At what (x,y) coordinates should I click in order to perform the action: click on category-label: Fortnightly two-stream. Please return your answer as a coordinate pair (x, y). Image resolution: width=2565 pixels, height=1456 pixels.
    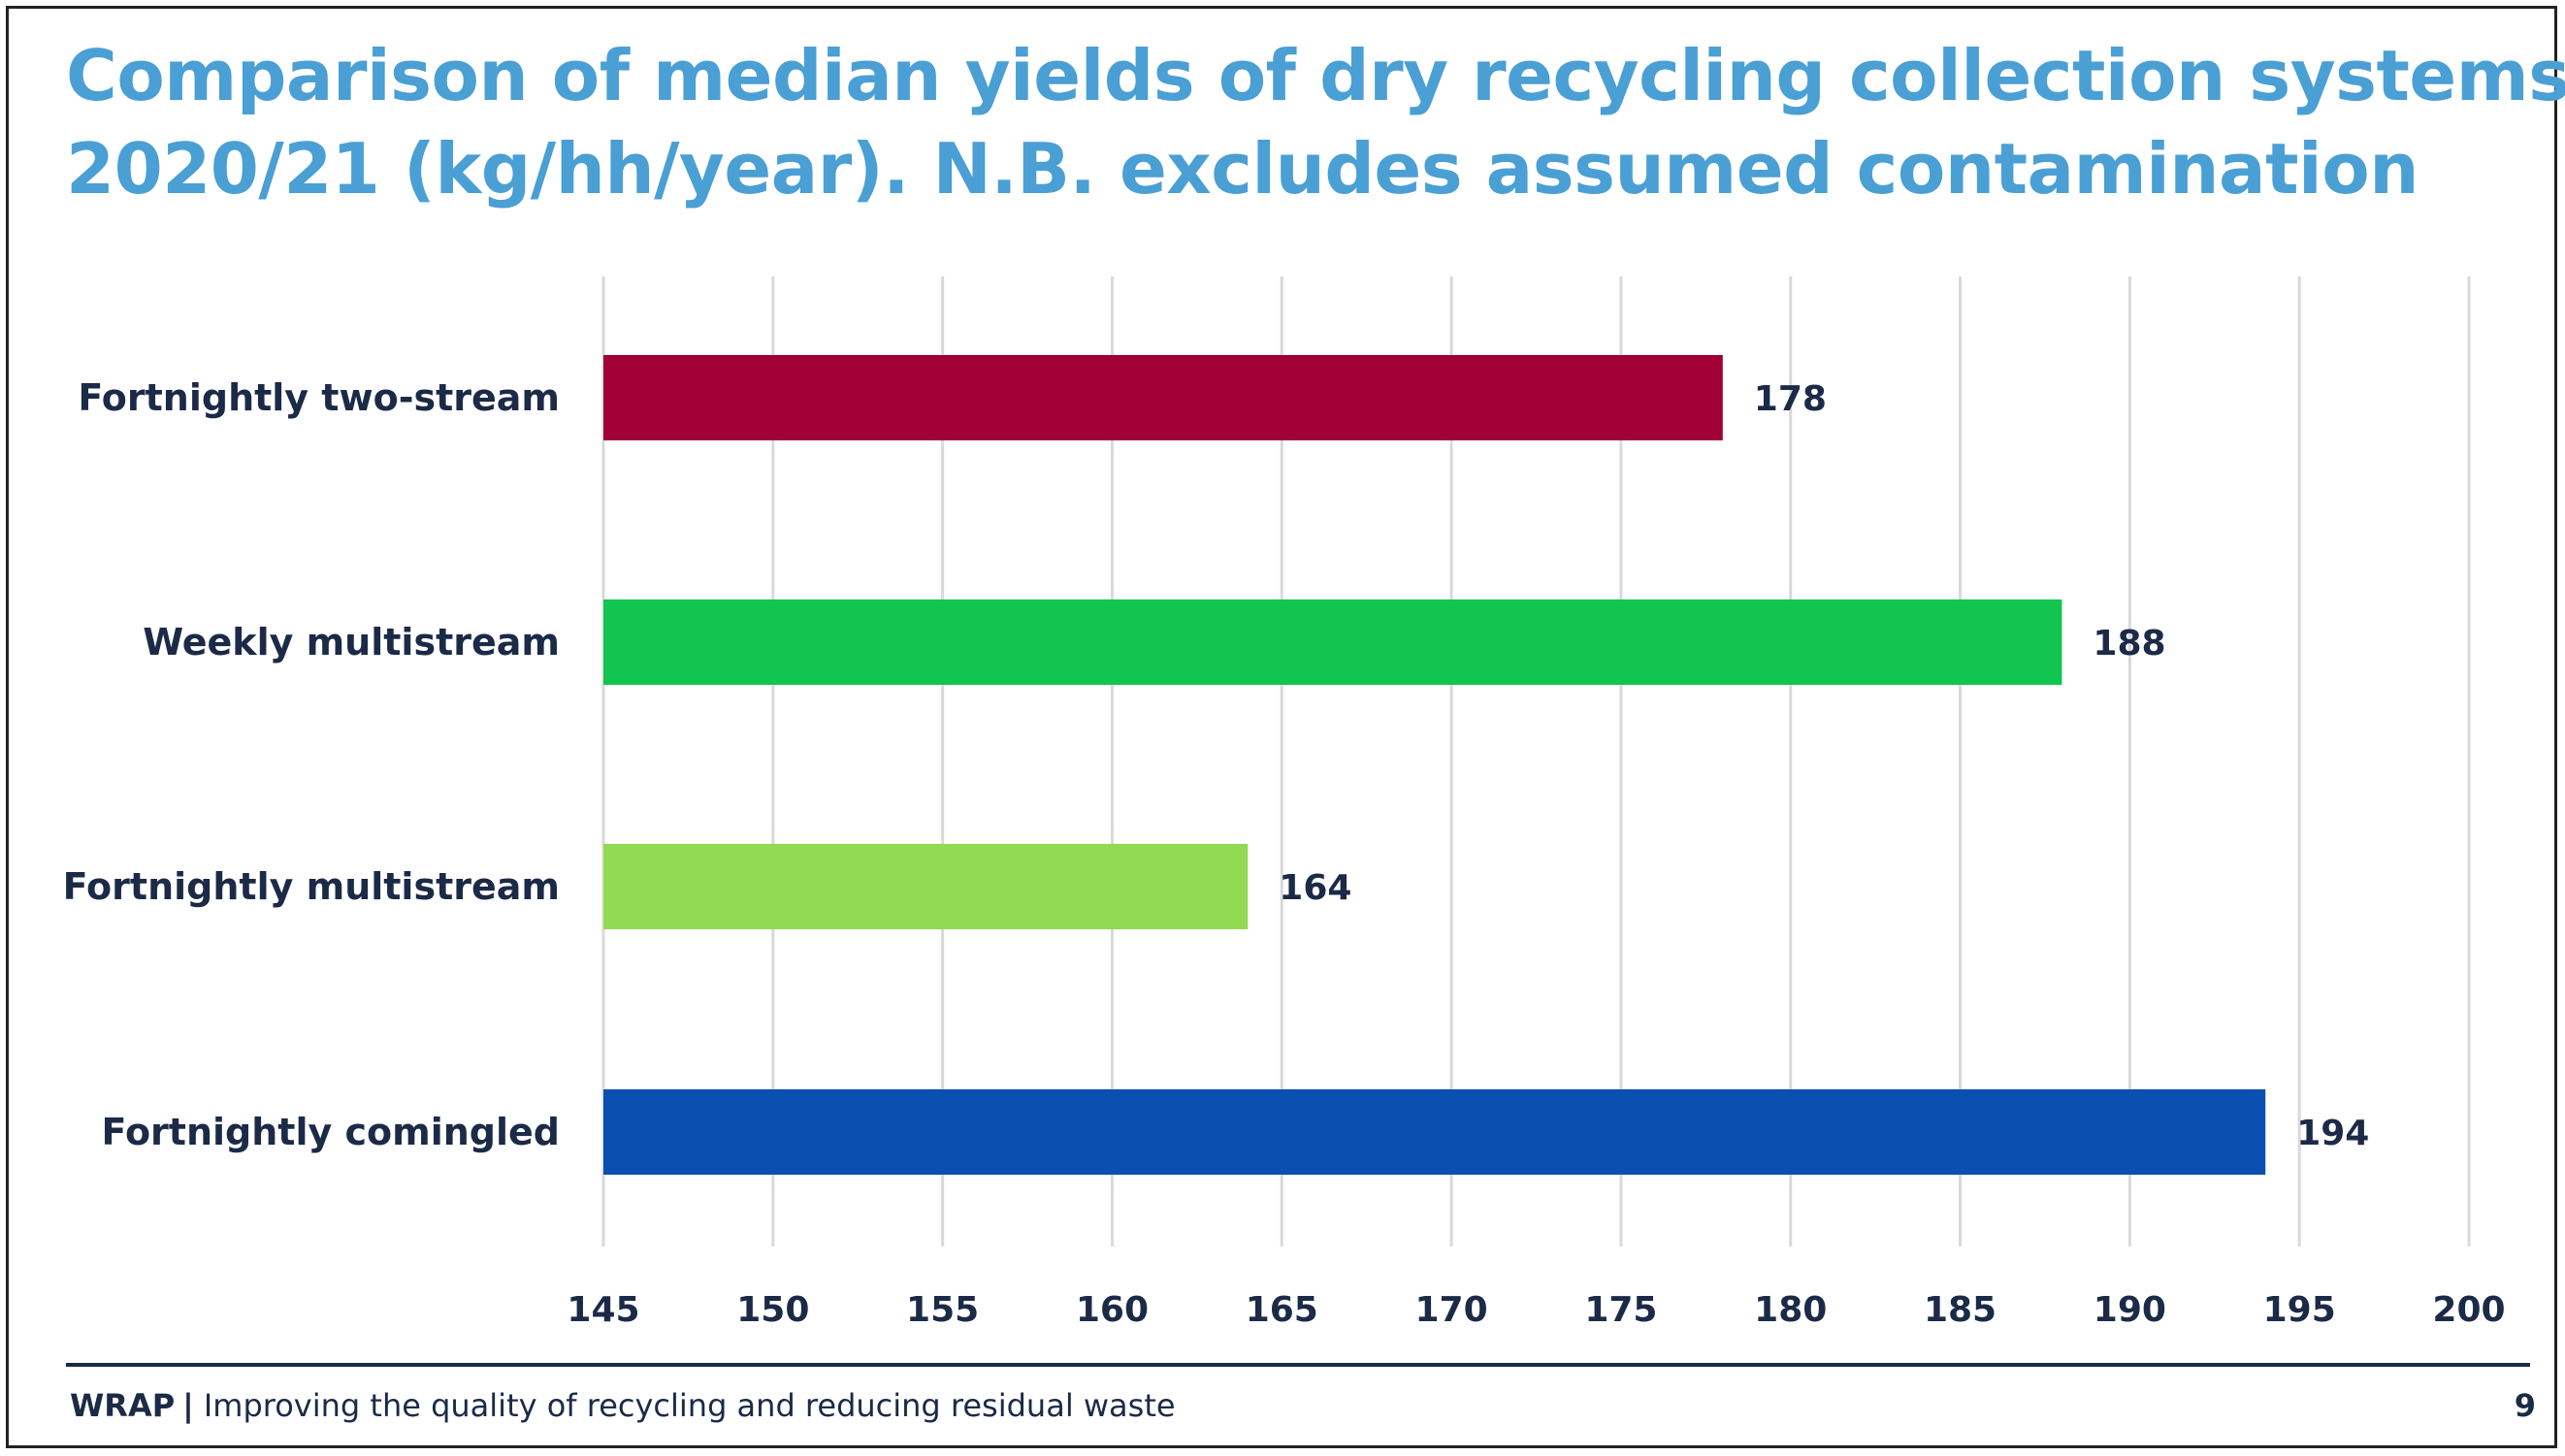
    Looking at the image, I should click on (319, 397).